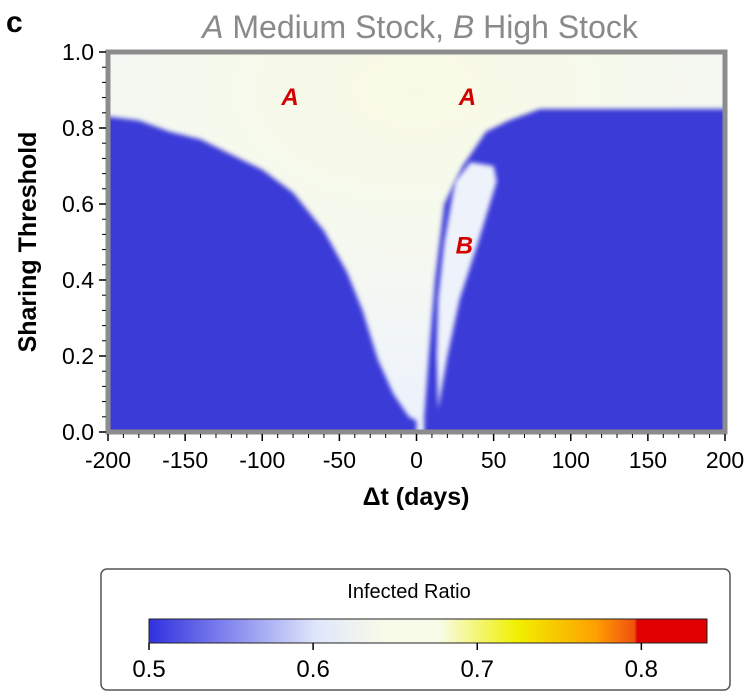 This screenshot has width=751, height=697. What do you see at coordinates (463, 27) in the screenshot?
I see `title-series-b-letter: B` at bounding box center [463, 27].